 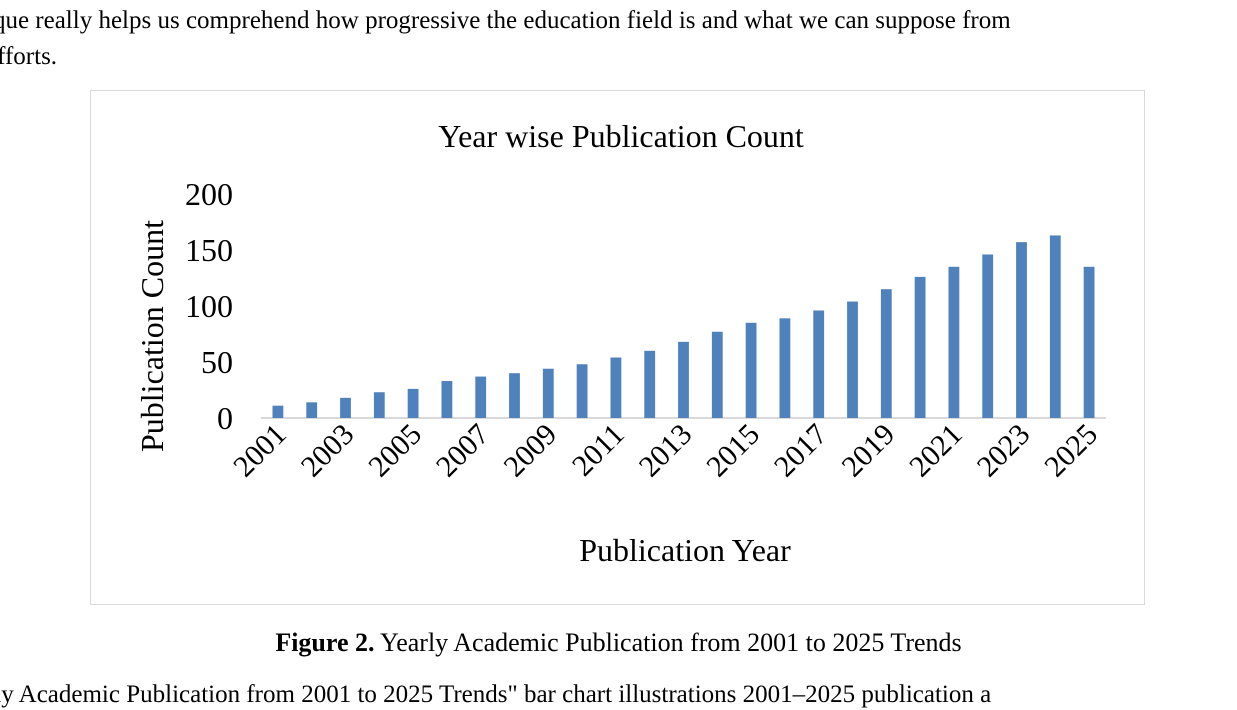 I want to click on x-tick-label: 2005, so click(x=395, y=451).